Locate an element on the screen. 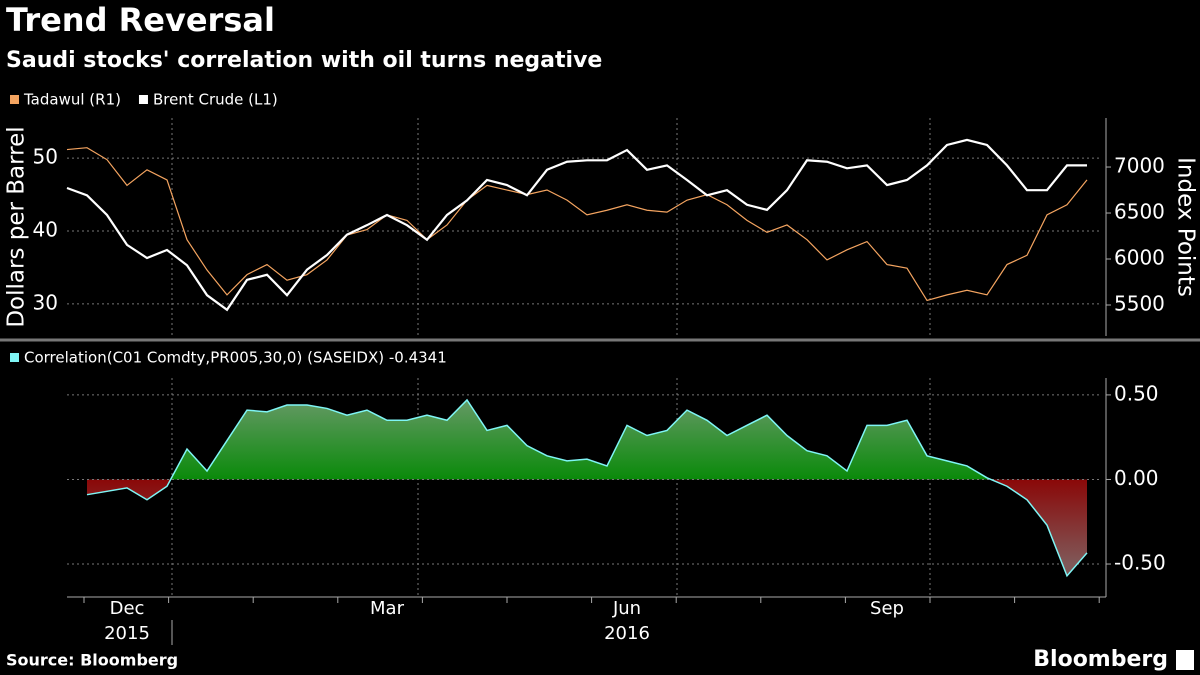  brand: Bloomberg is located at coordinates (1100, 659).